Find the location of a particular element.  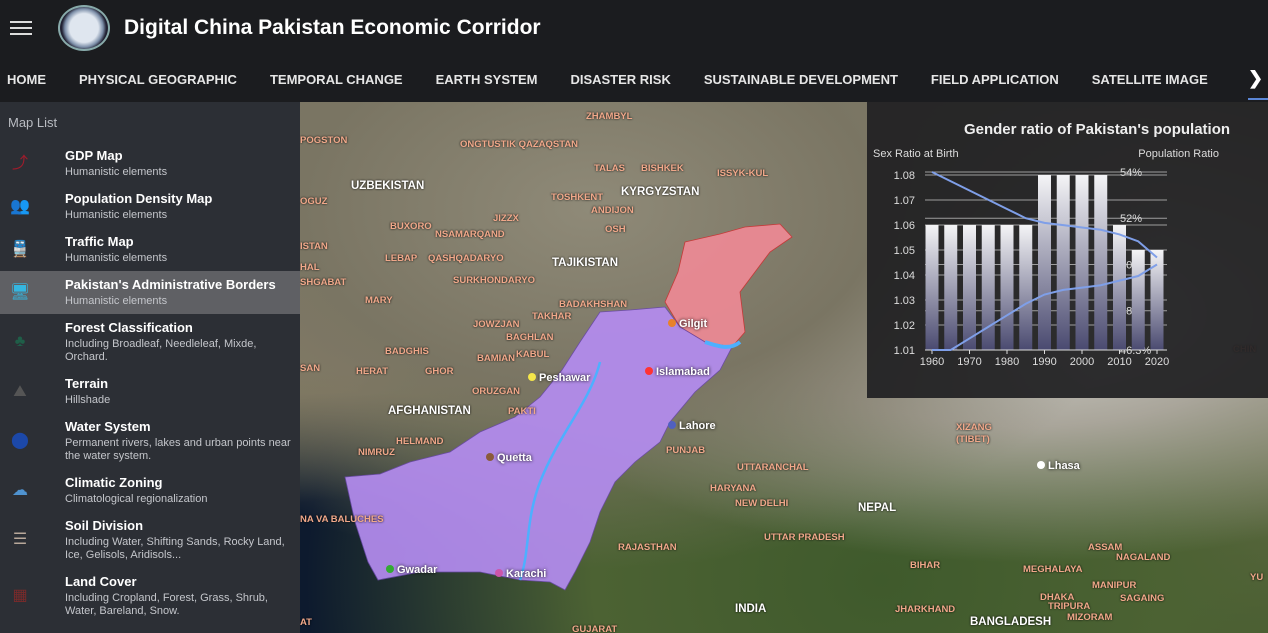

map-label: AT is located at coordinates (306, 622).